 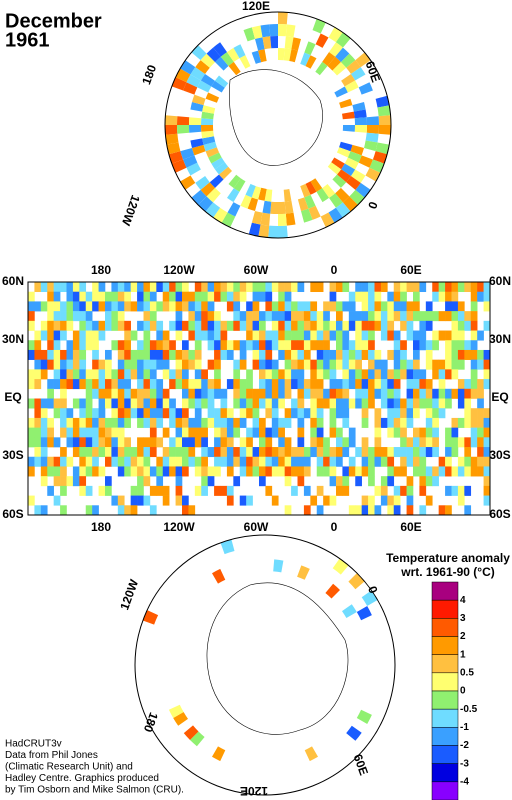 I want to click on legend-title: wrt. 1961-90 (°C), so click(x=447, y=572).